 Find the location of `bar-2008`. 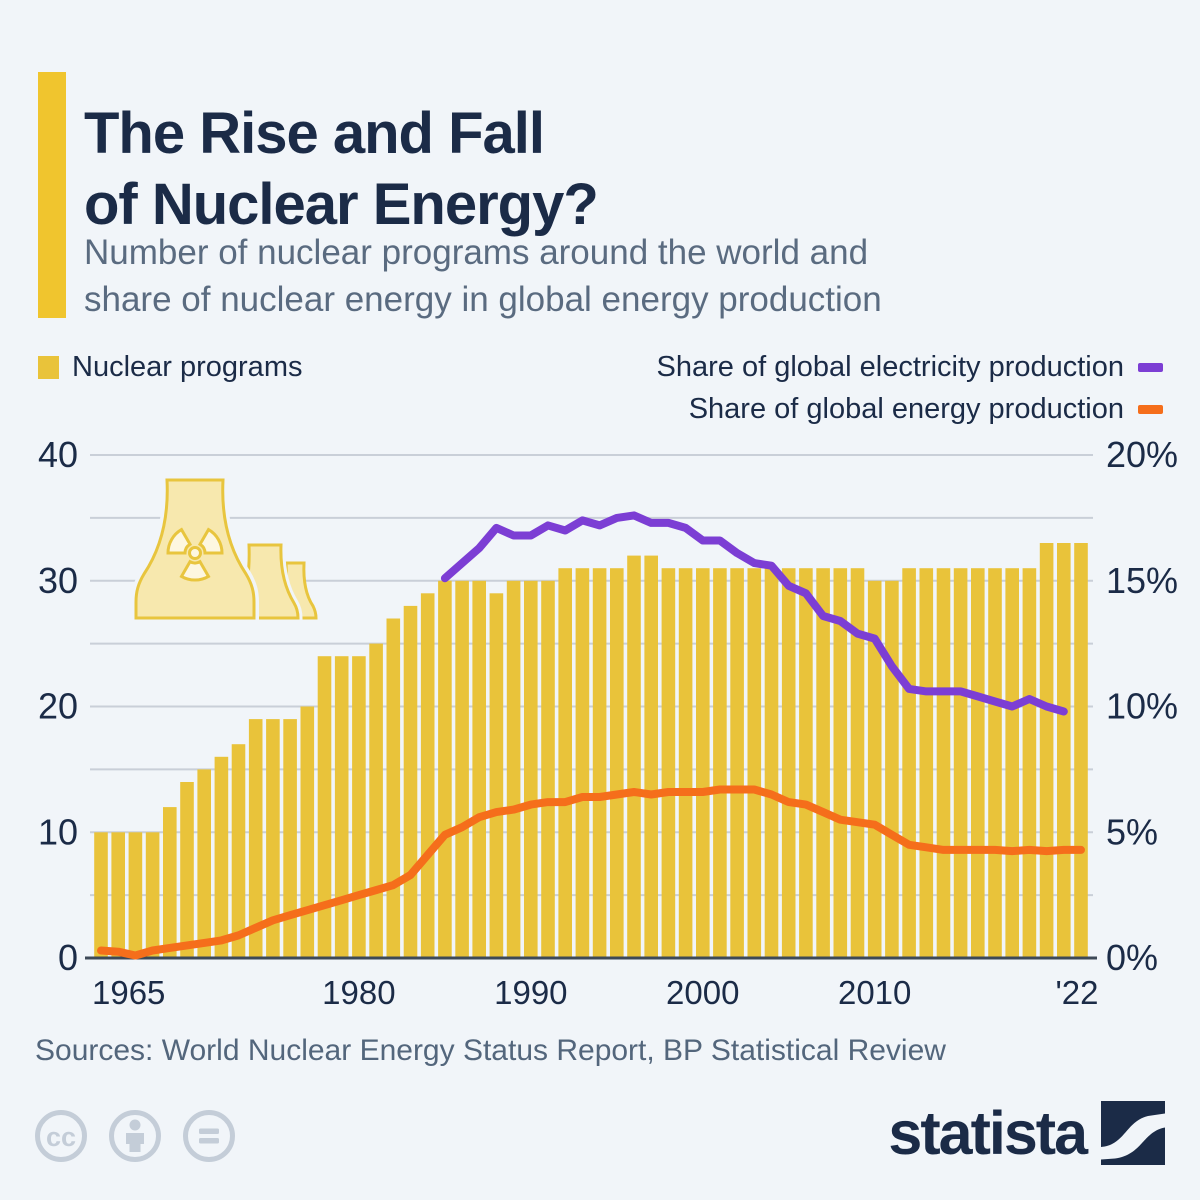

bar-2008 is located at coordinates (840, 763).